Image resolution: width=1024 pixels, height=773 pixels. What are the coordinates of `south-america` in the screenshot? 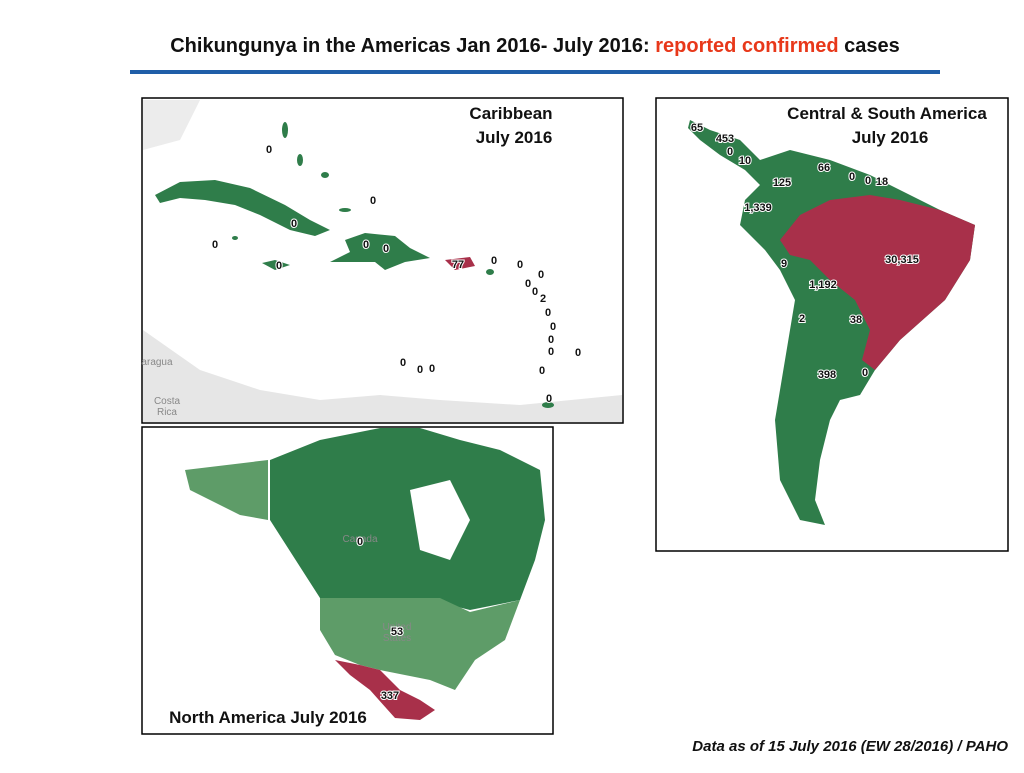 It's located at (831, 322).